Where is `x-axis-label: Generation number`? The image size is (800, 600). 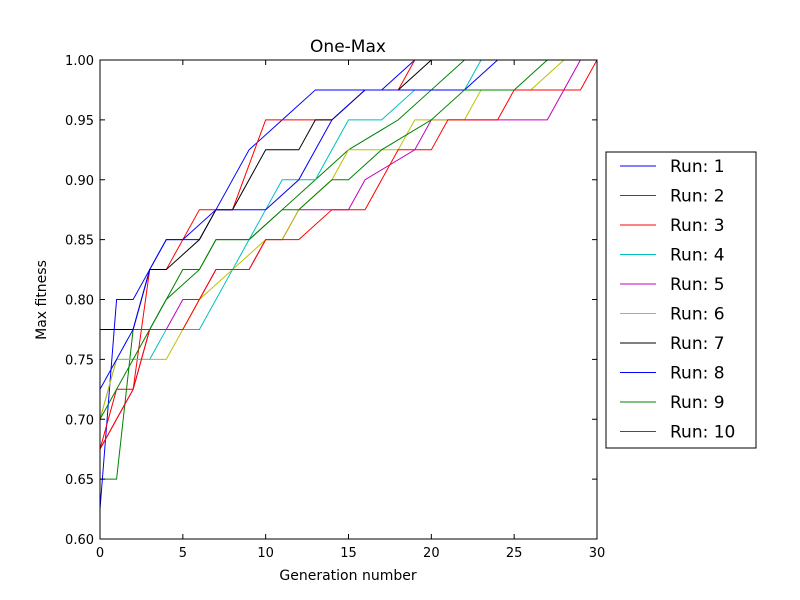 x-axis-label: Generation number is located at coordinates (347, 576).